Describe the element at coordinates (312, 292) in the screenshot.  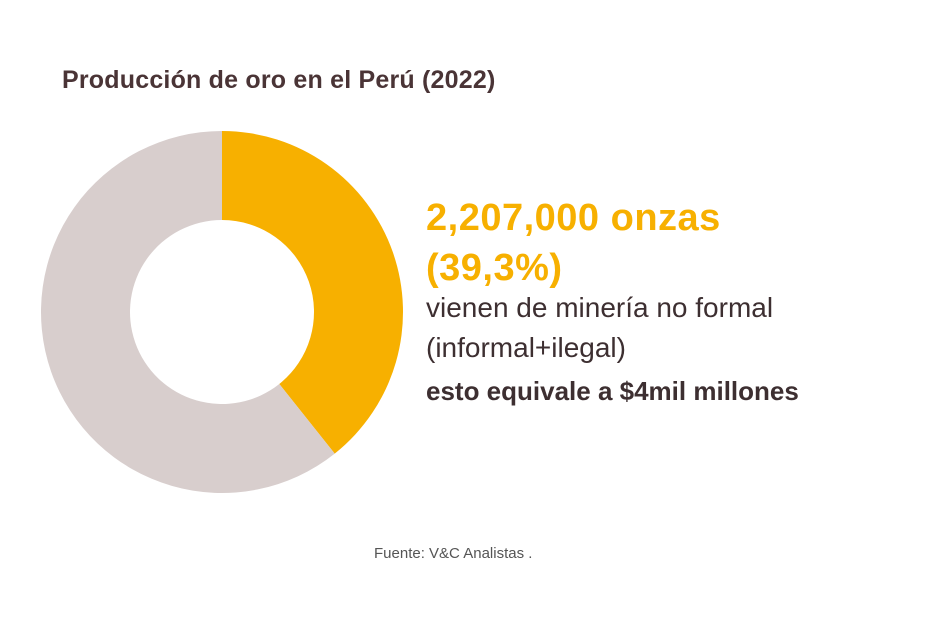
I see `donut-slice-no-formal` at that location.